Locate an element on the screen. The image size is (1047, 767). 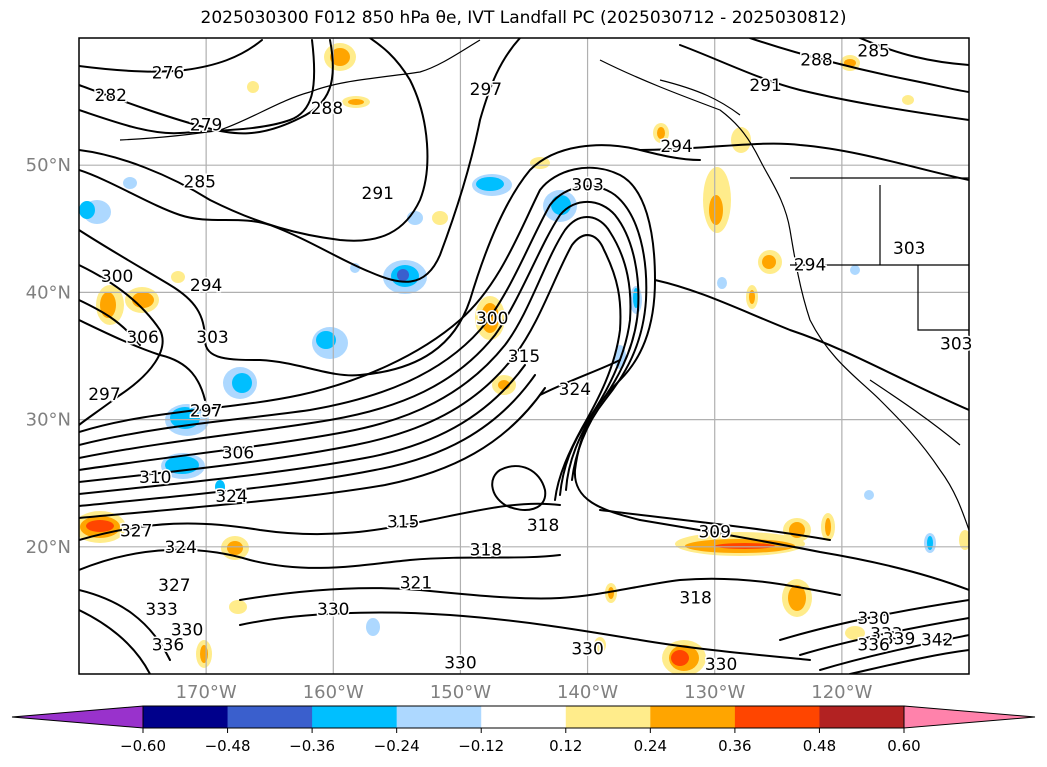
colorbar-segments is located at coordinates (523, 717).